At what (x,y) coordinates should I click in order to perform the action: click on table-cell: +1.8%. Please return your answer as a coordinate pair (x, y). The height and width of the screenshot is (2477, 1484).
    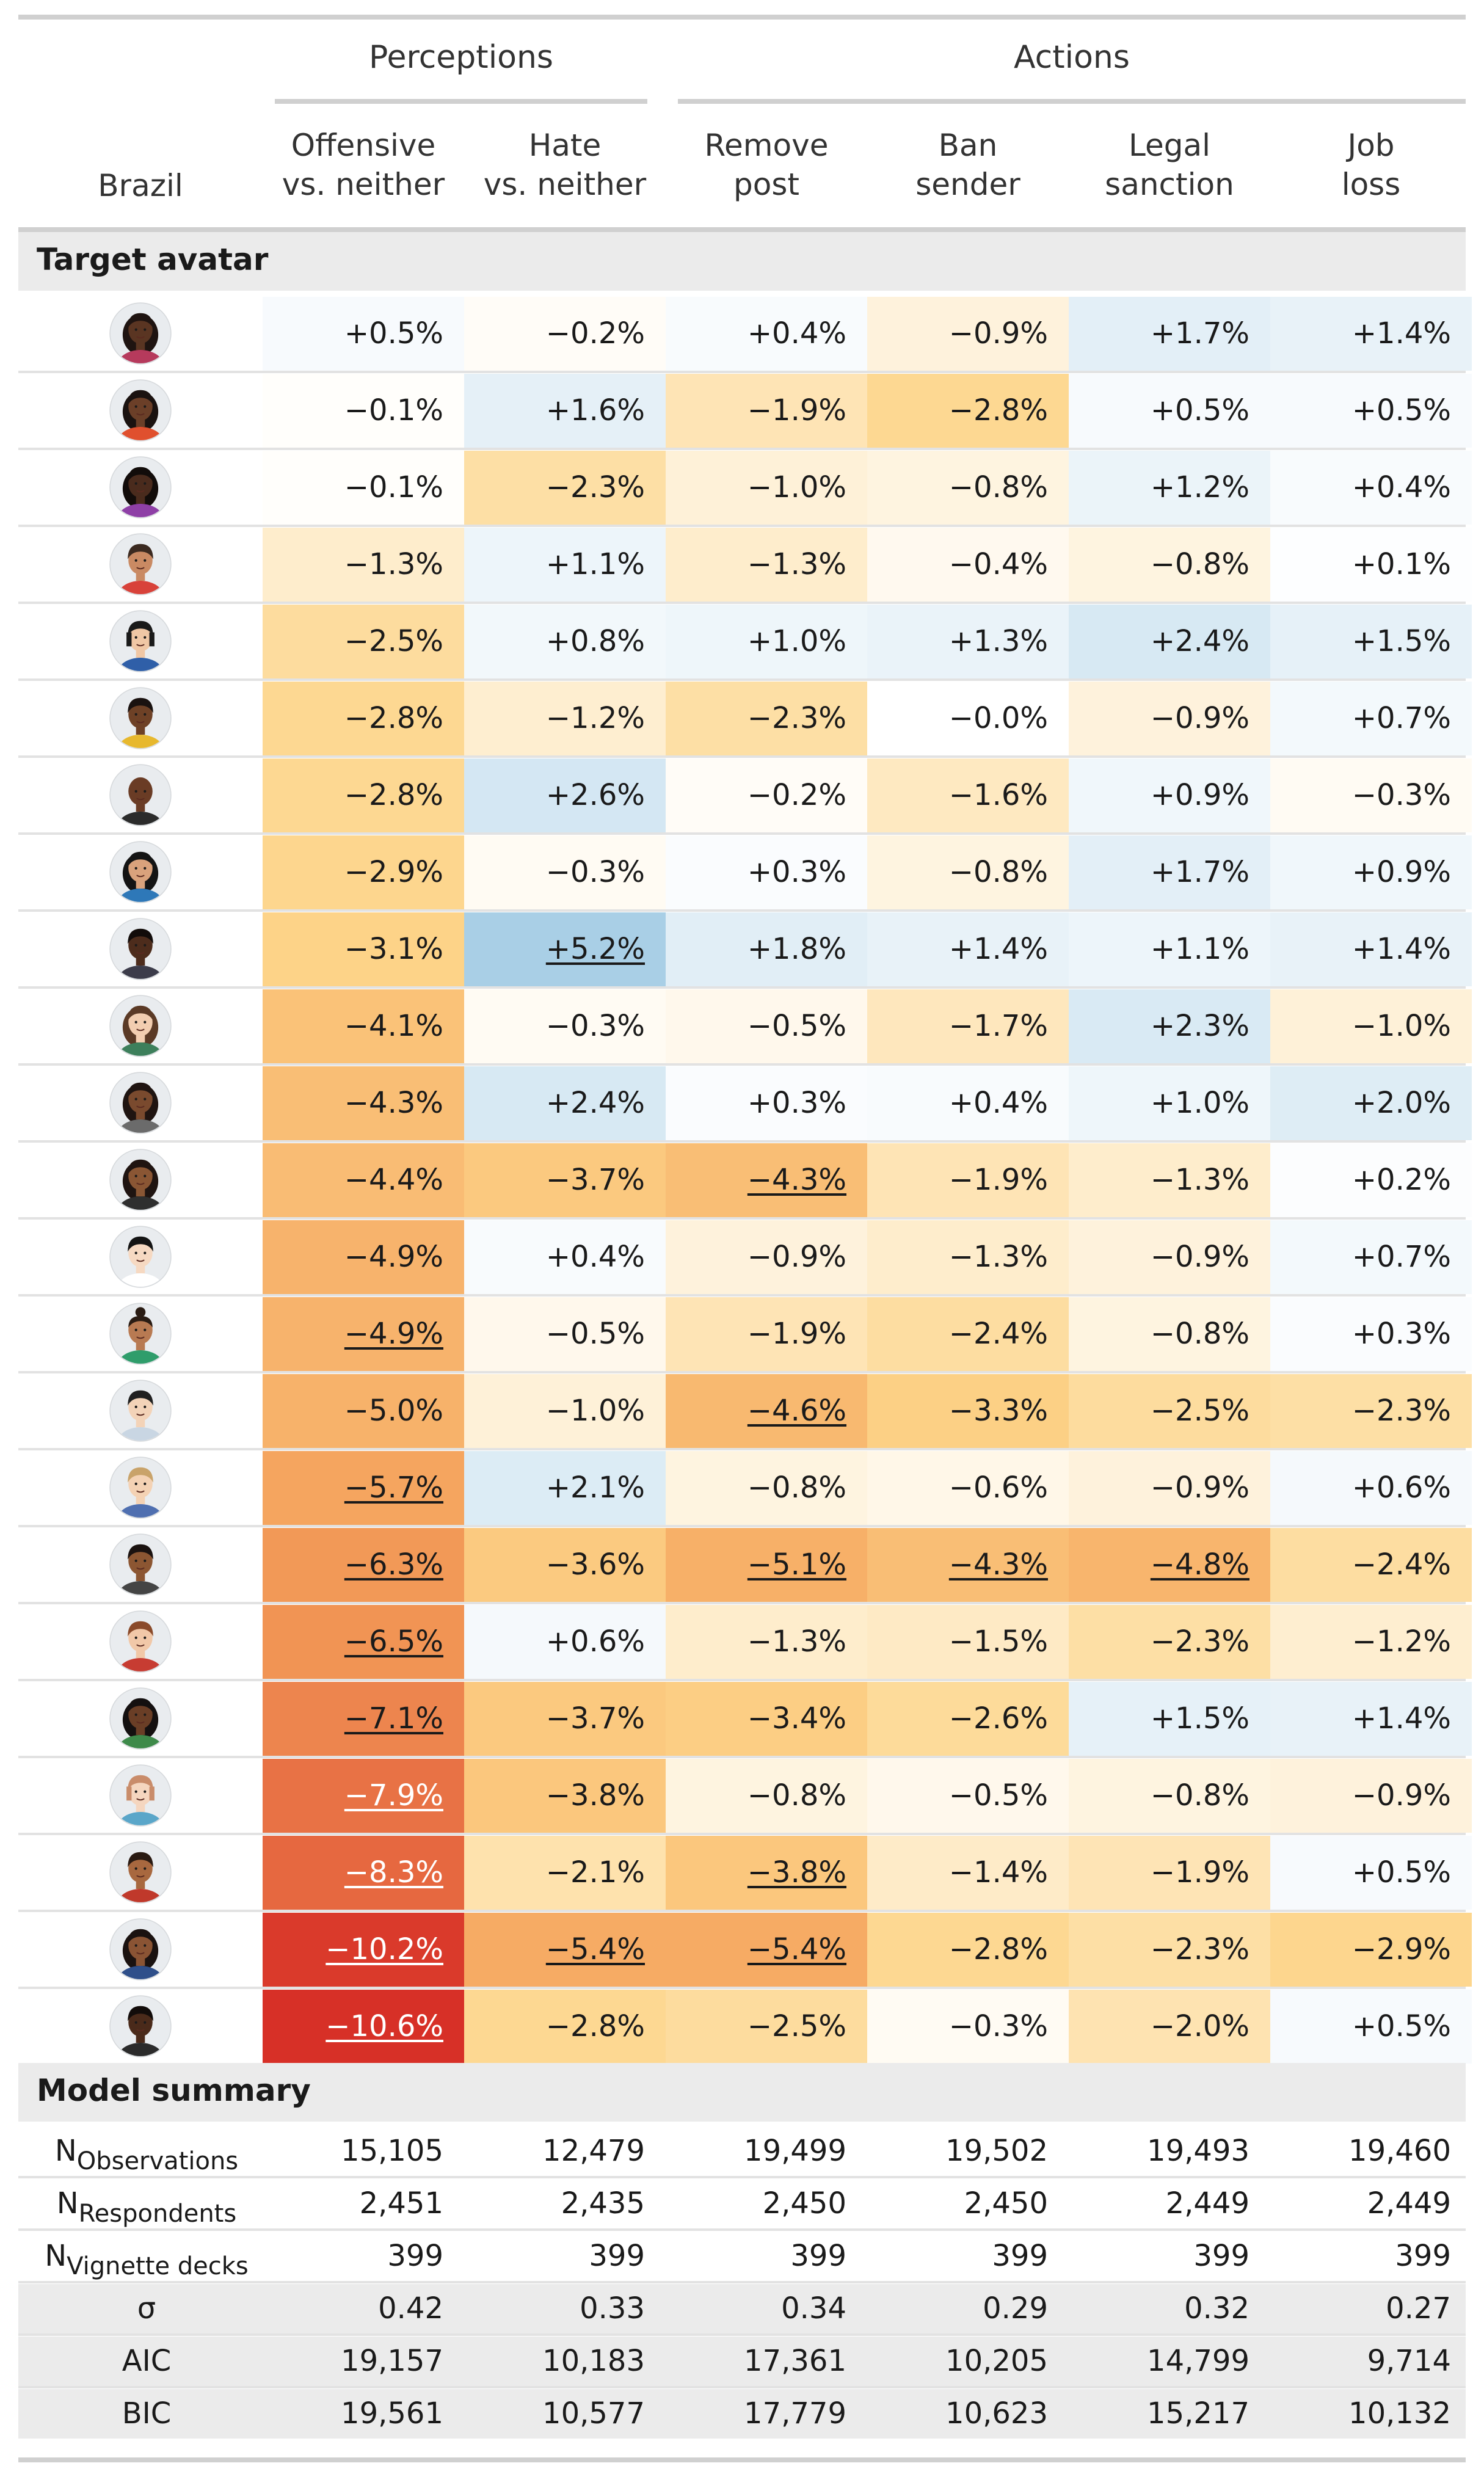
    Looking at the image, I should click on (767, 949).